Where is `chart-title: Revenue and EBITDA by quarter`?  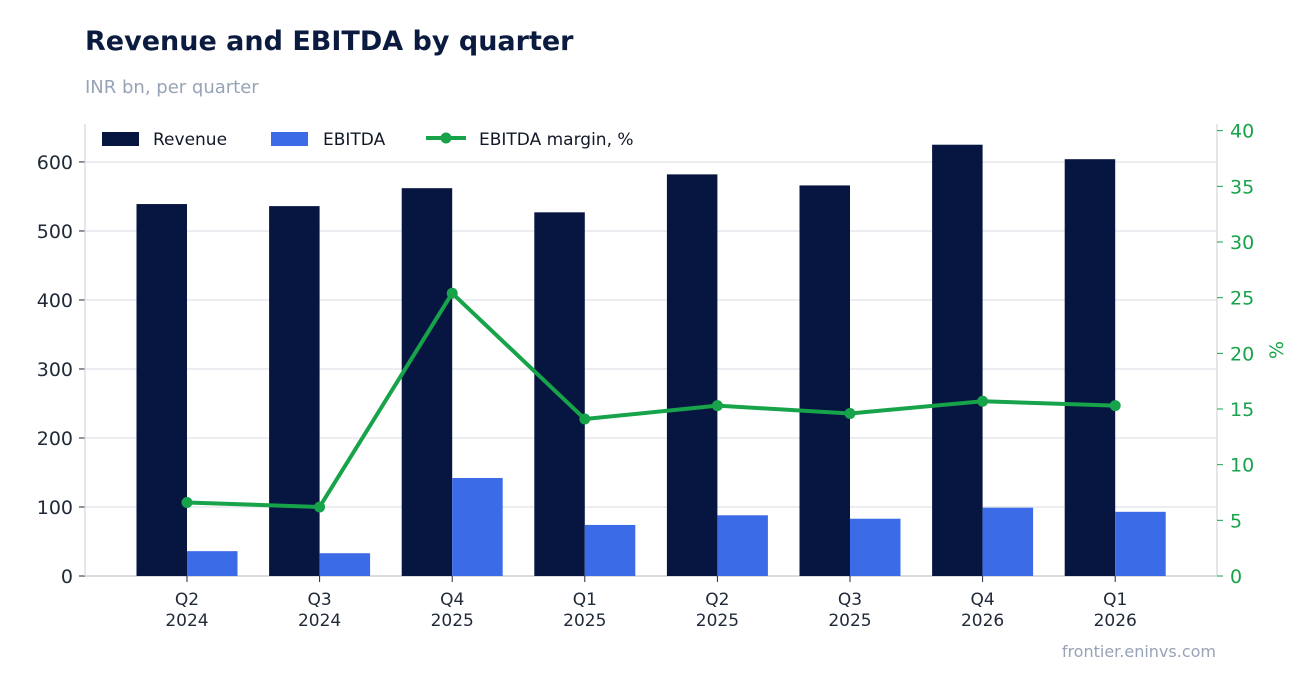
chart-title: Revenue and EBITDA by quarter is located at coordinates (329, 41).